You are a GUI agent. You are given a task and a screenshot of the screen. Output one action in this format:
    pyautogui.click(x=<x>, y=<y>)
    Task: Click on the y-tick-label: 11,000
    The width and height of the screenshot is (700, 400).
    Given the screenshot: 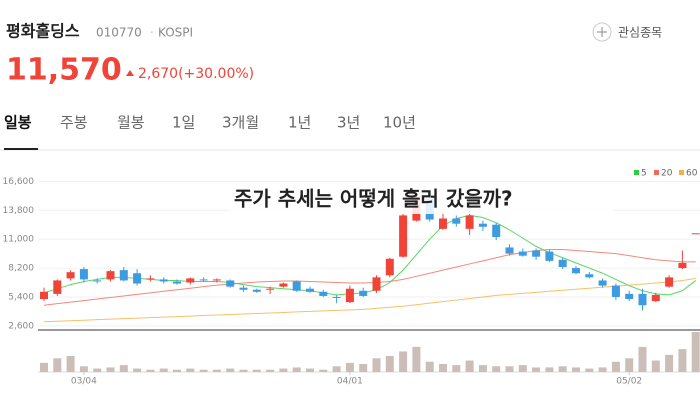 What is the action you would take?
    pyautogui.click(x=19, y=240)
    